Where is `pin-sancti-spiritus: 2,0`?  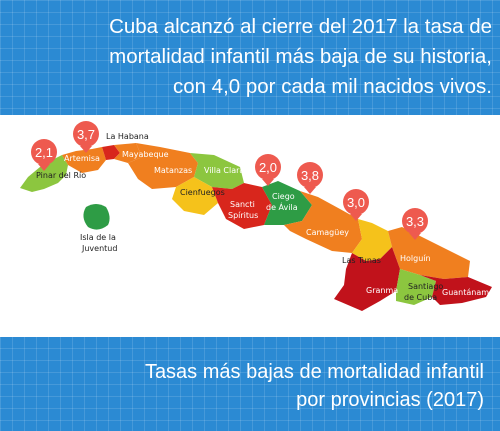
pin-sancti-spiritus: 2,0 is located at coordinates (268, 170).